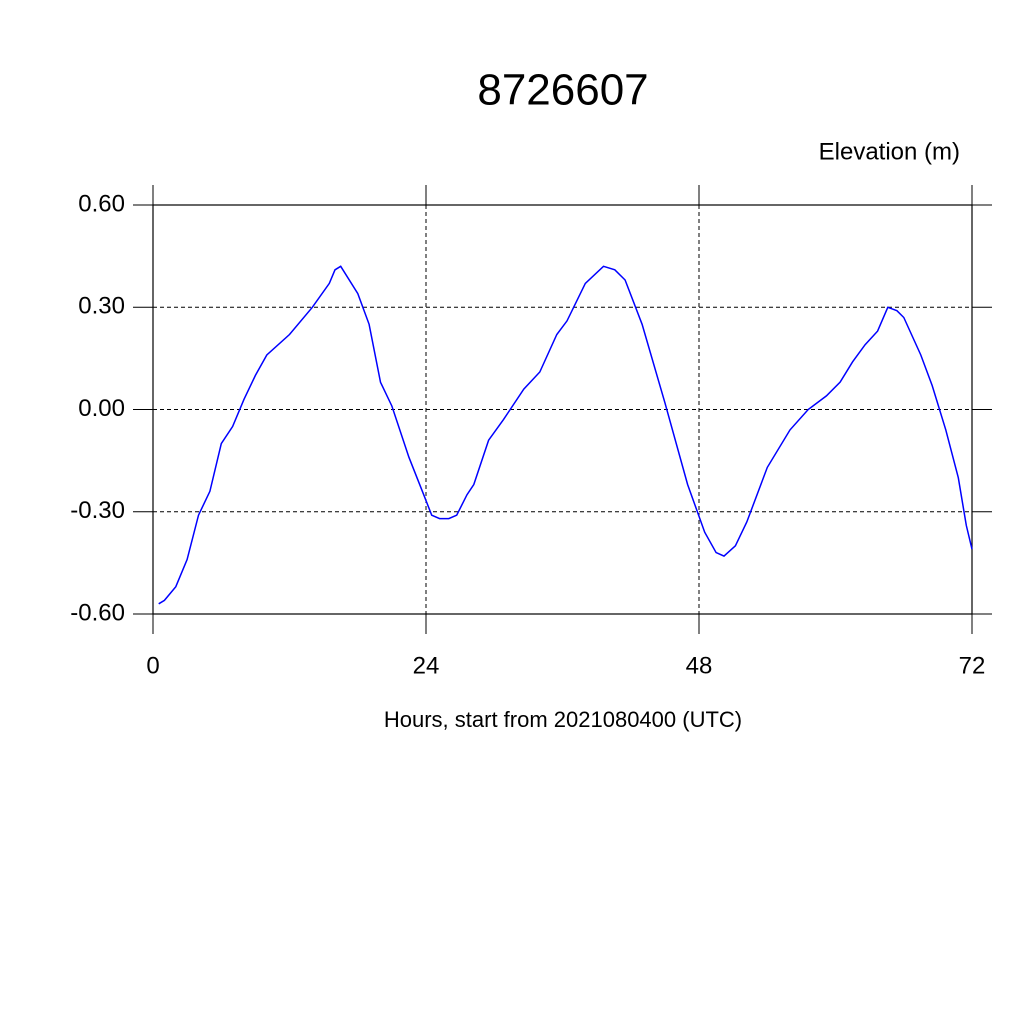  I want to click on y-tick-label: -0.60, so click(97, 612).